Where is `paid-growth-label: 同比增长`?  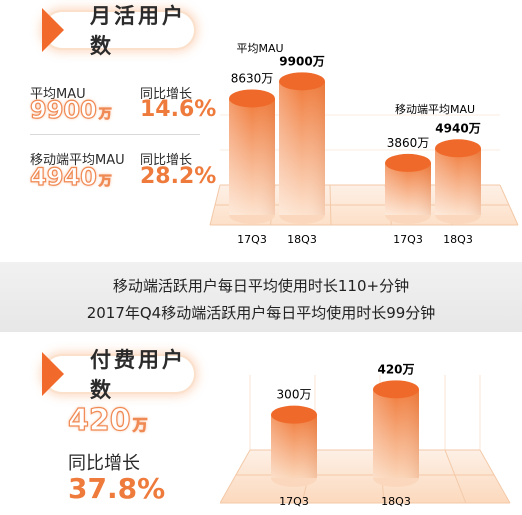
paid-growth-label: 同比增长 is located at coordinates (104, 463).